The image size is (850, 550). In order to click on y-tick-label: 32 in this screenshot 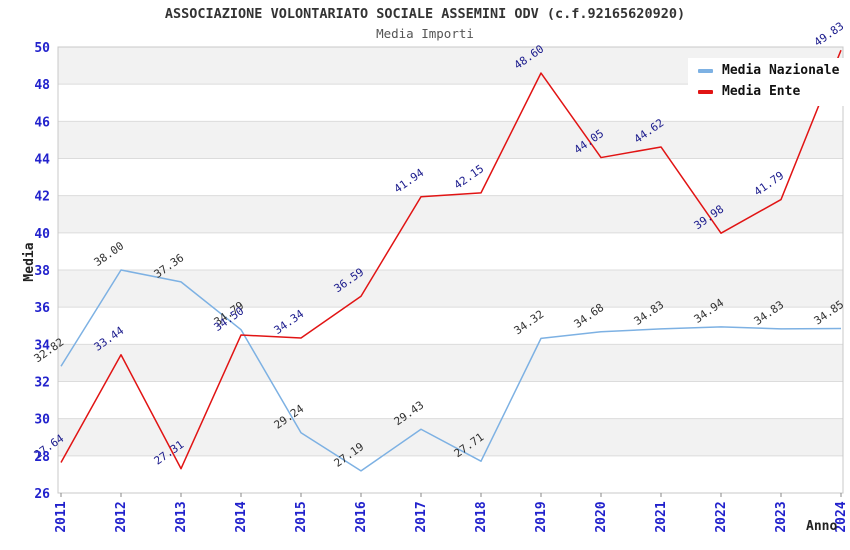, I will do `click(42, 383)`.